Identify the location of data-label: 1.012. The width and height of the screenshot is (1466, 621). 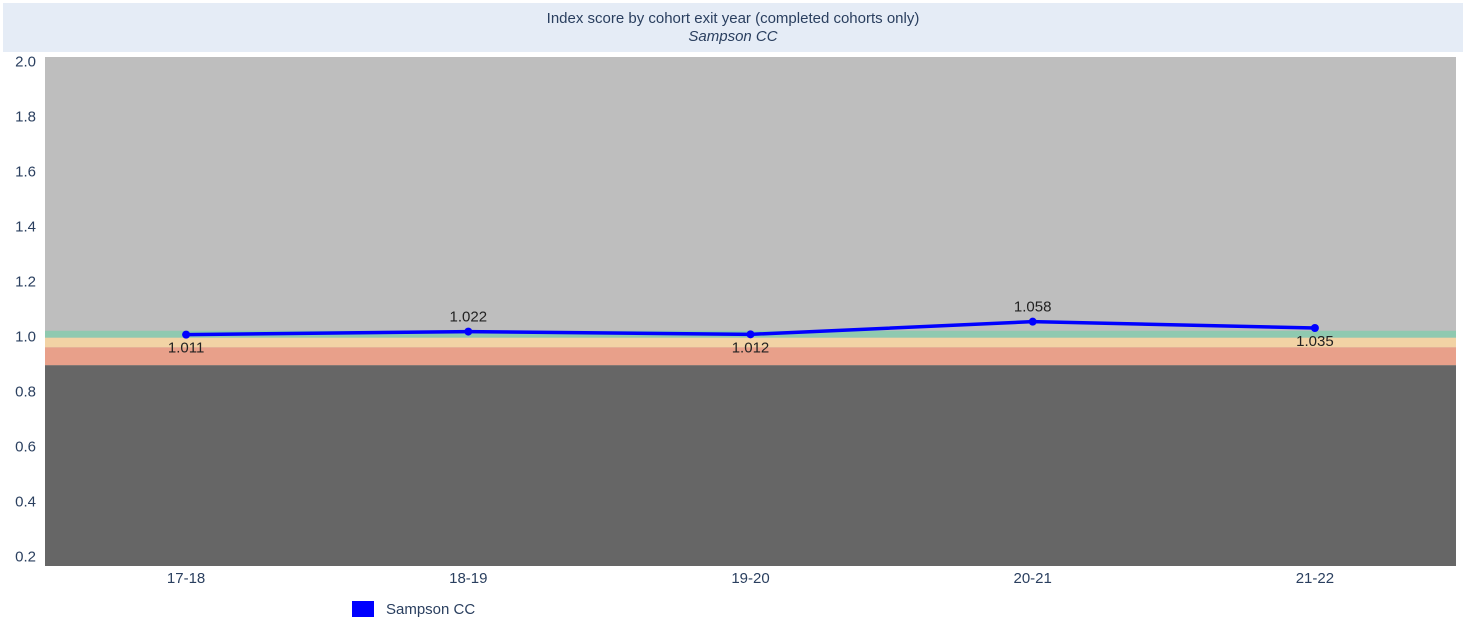
(751, 347).